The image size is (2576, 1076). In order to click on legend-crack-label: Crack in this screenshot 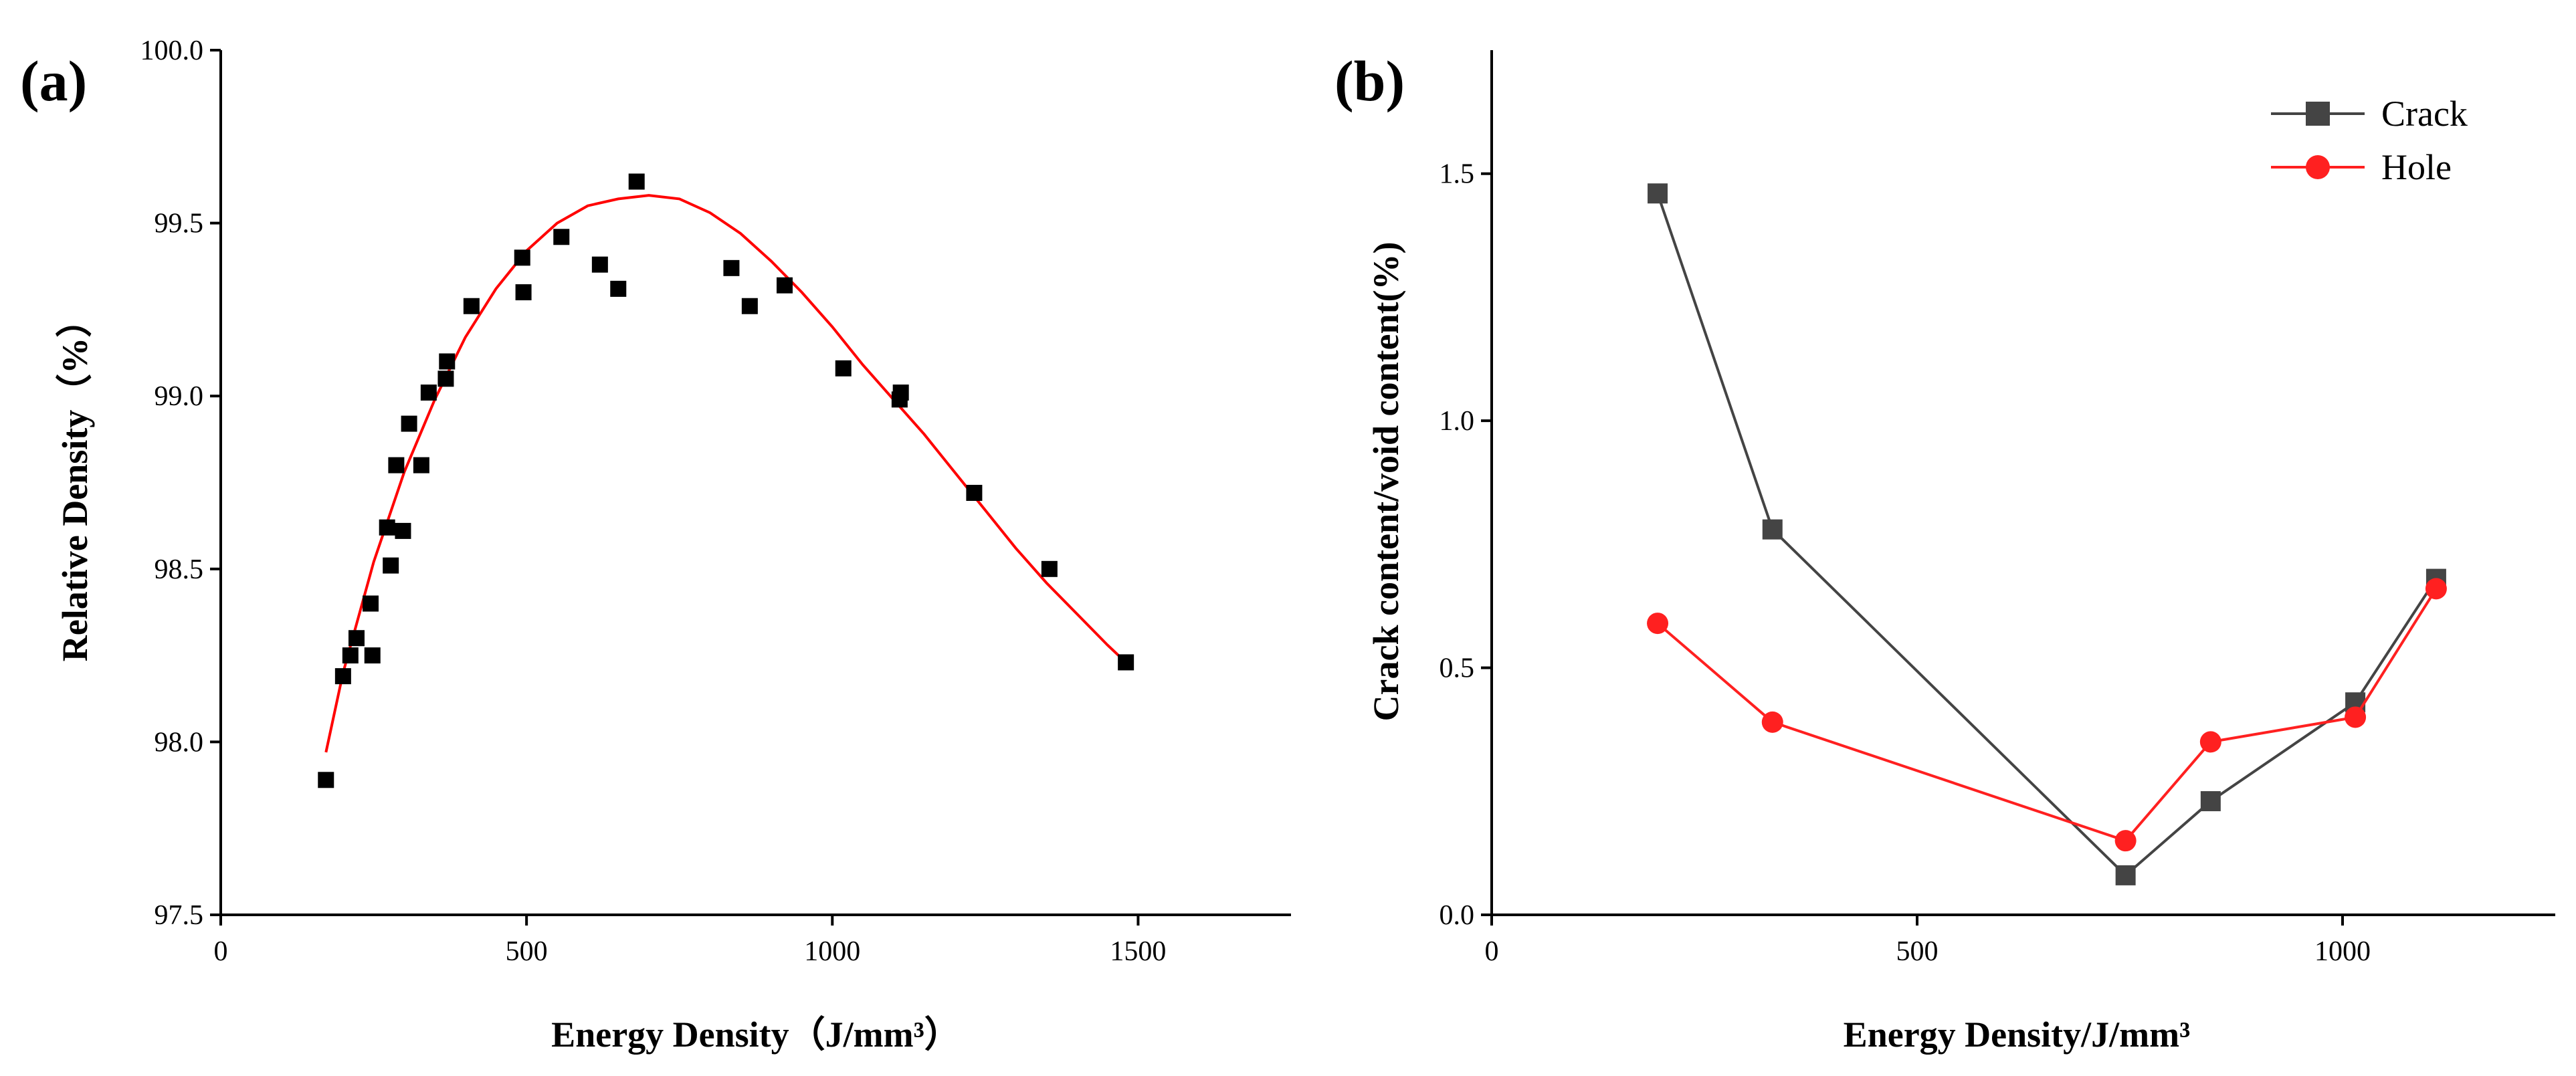, I will do `click(2424, 114)`.